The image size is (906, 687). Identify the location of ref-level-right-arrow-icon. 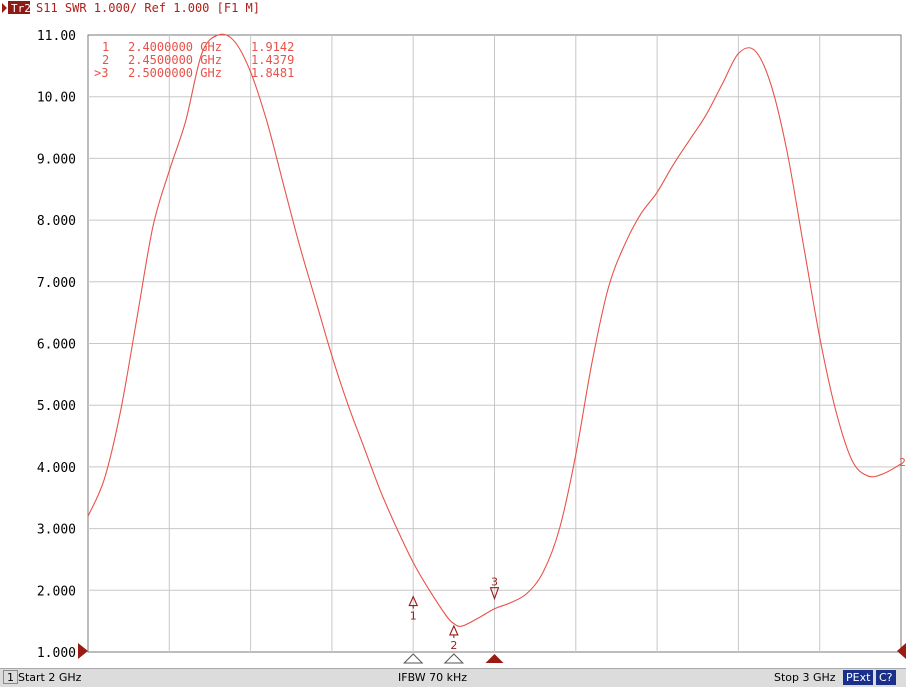
(901, 651).